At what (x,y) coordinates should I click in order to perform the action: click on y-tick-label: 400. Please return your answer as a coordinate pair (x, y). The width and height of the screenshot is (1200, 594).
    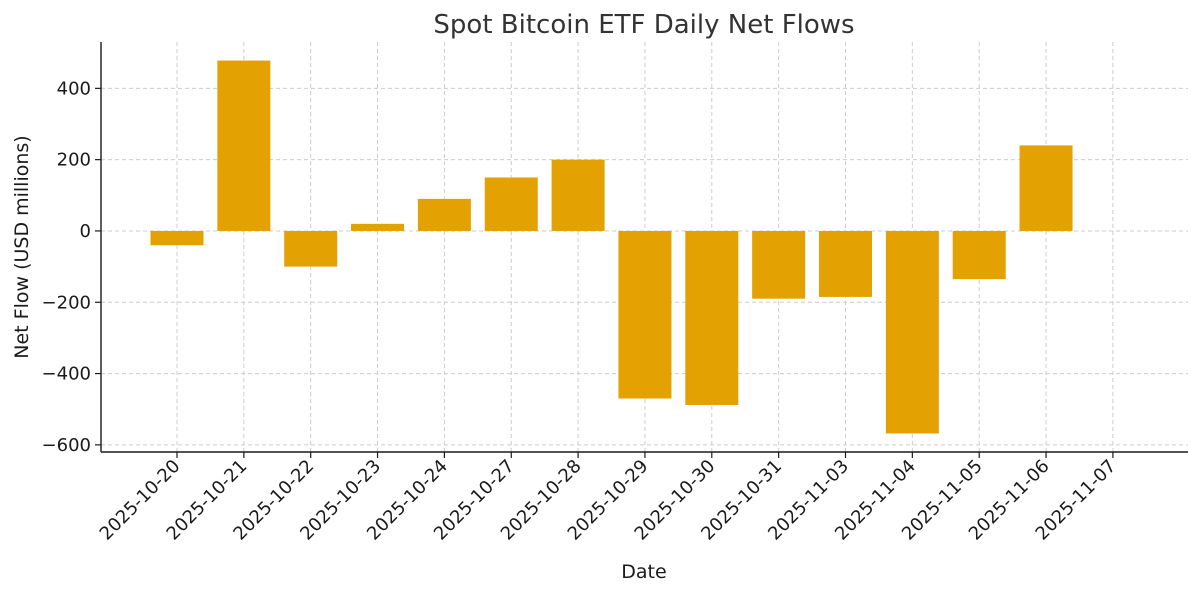
    Looking at the image, I should click on (74, 88).